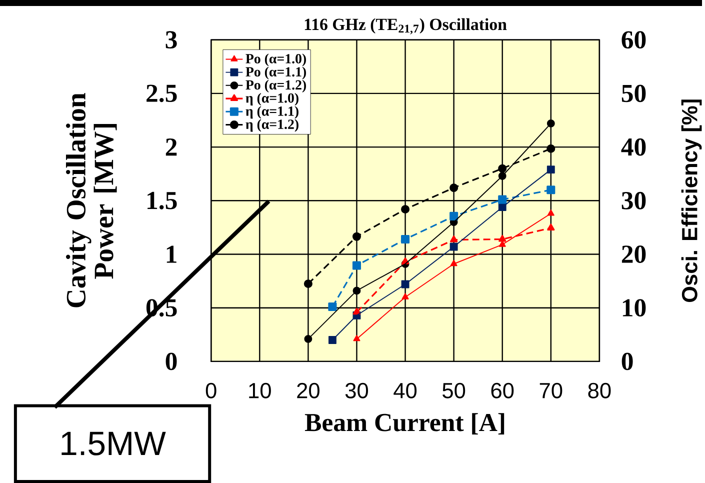 This screenshot has width=705, height=483. I want to click on y-tick-label: 0, so click(171, 361).